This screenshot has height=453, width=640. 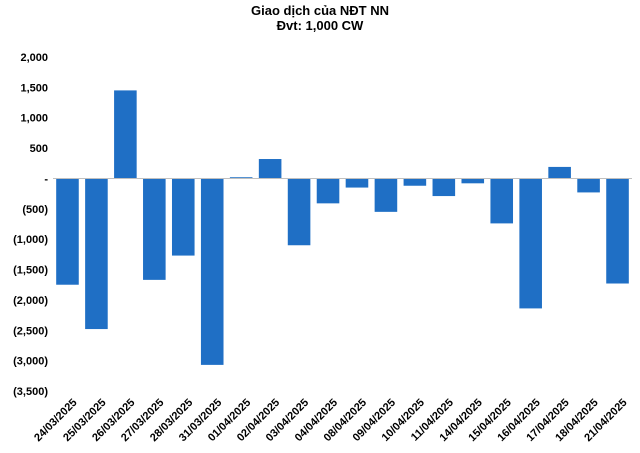 I want to click on y-tick-label: -, so click(x=46, y=179).